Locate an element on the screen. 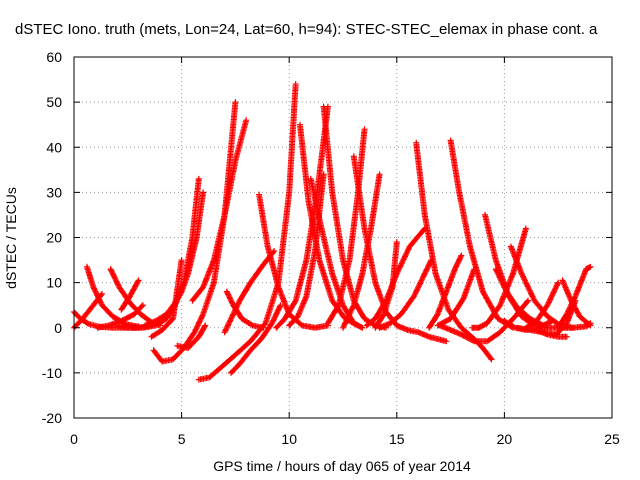  x-tick-label: 25 is located at coordinates (612, 439).